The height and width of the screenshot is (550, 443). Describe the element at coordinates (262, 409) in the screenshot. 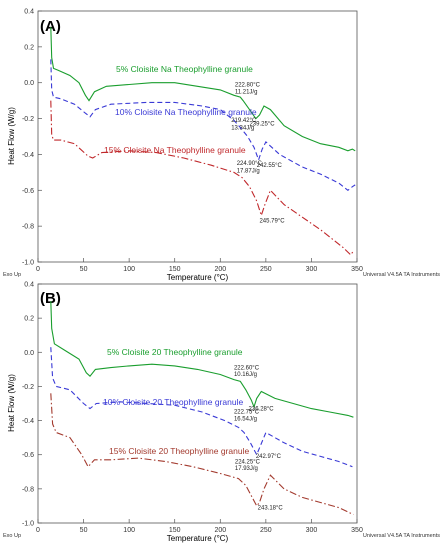

I see `peak-annotation: 236.28°C` at that location.